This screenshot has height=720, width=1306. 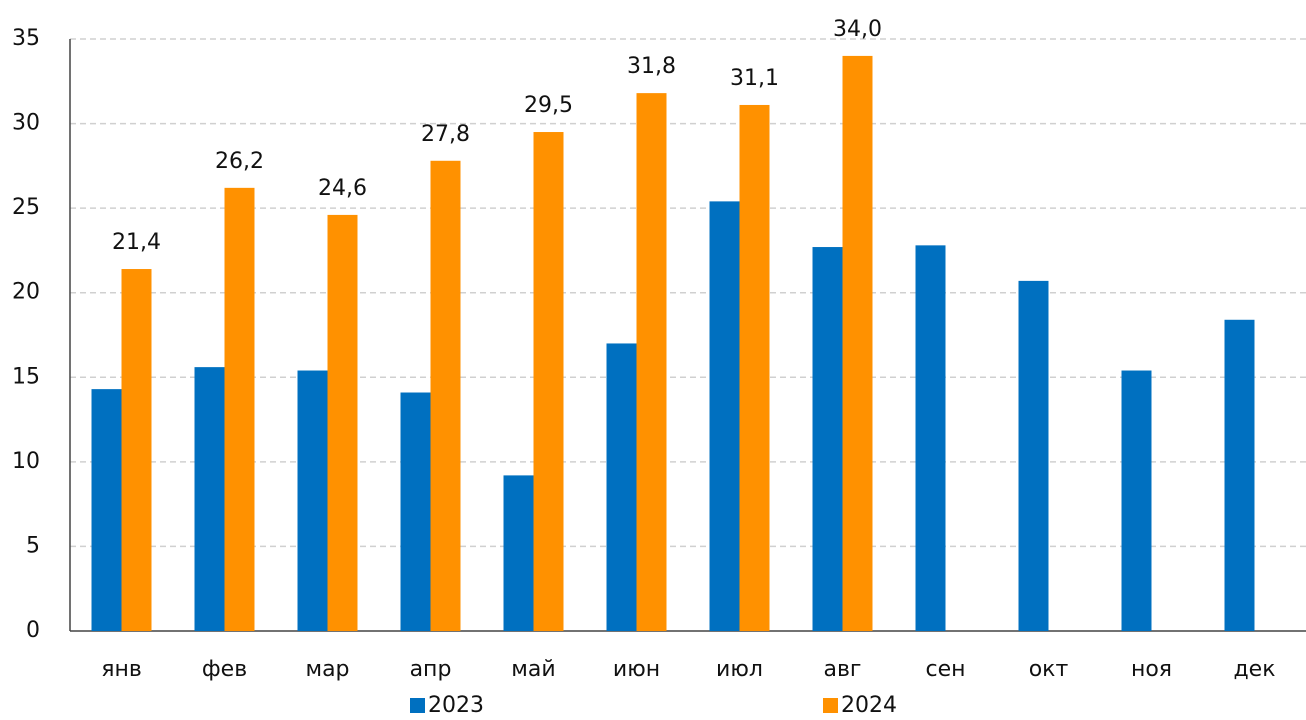 I want to click on legend-label: 2024, so click(x=869, y=704).